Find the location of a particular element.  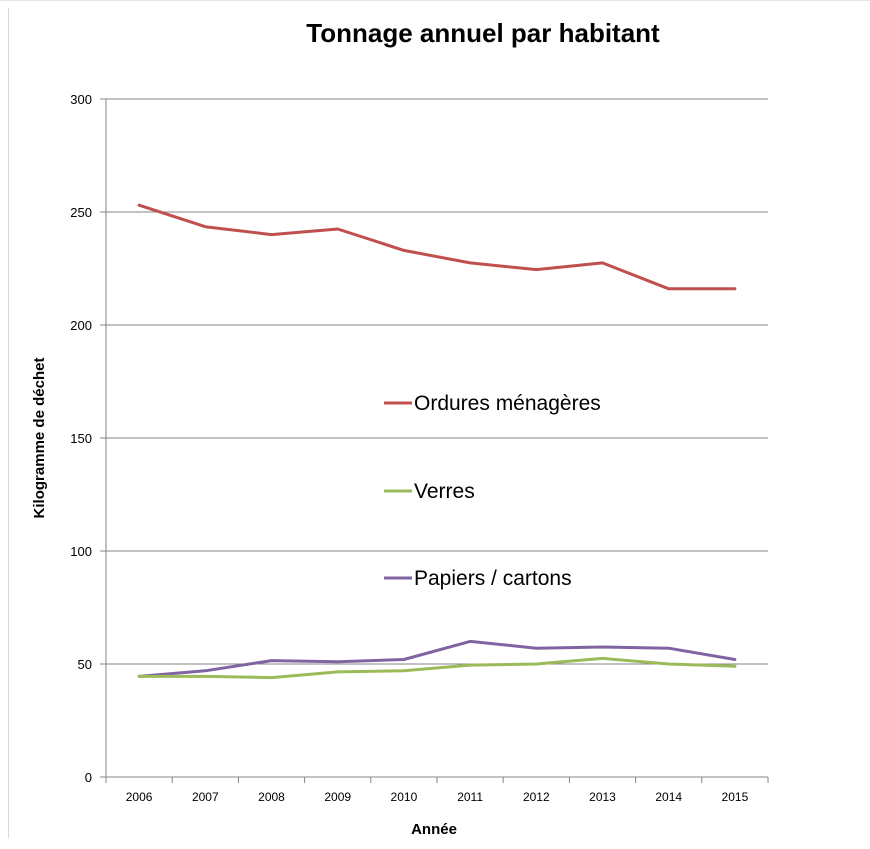

left-border is located at coordinates (8, 423).